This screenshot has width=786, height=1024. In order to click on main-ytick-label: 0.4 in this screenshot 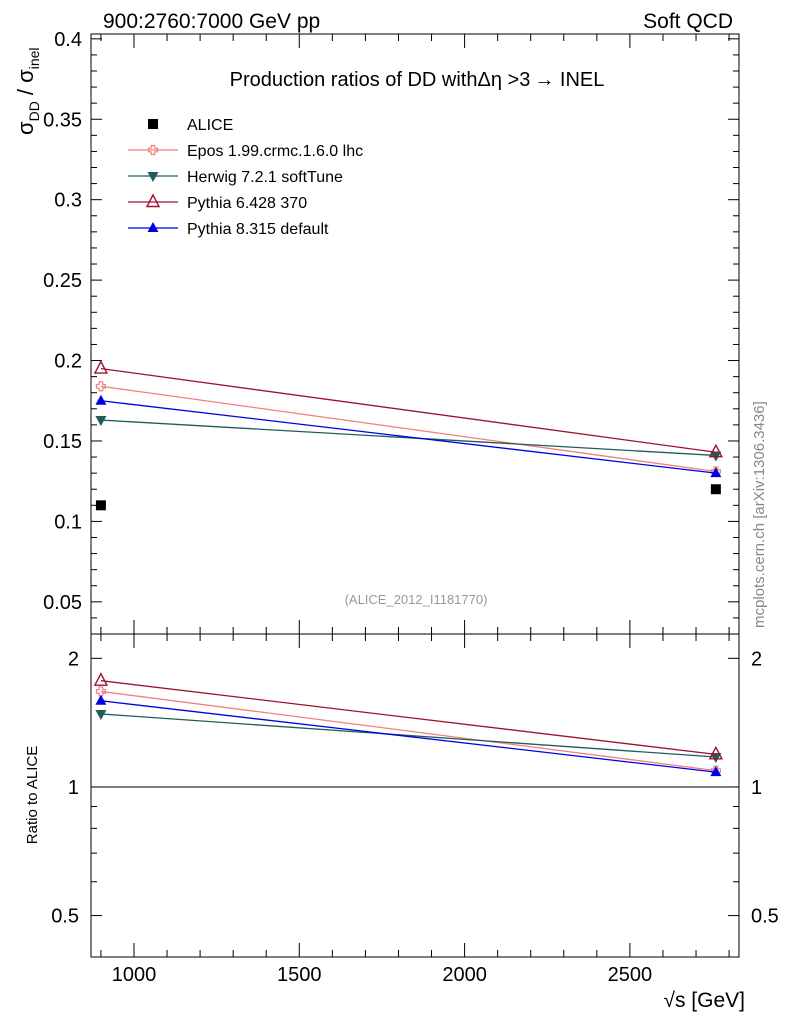, I will do `click(68, 40)`.